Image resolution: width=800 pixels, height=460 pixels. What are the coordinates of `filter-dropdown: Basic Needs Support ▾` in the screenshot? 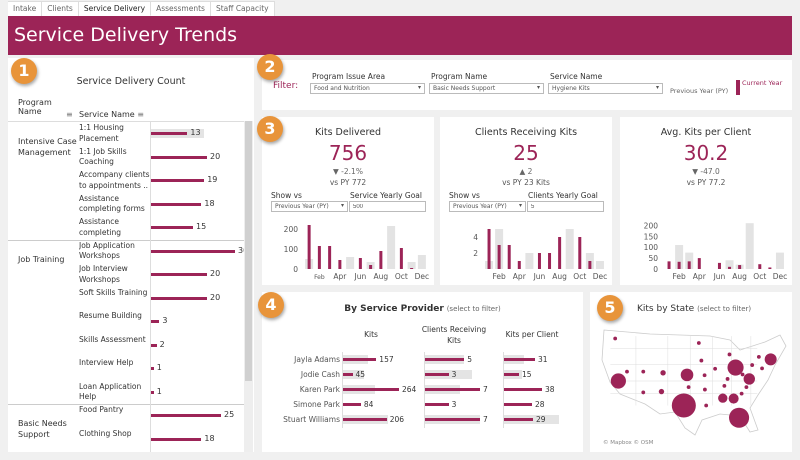 It's located at (486, 88).